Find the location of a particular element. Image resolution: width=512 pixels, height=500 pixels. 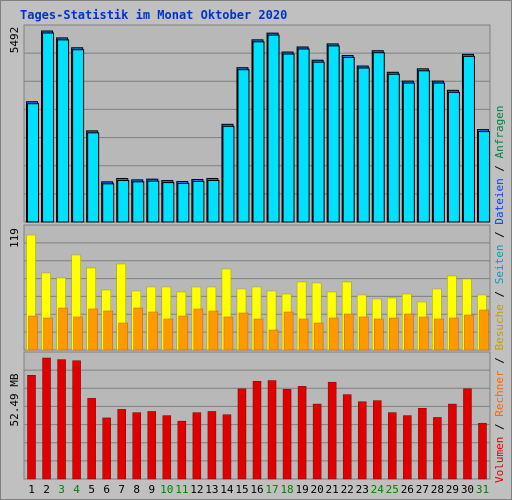

x-tick-label: 8 is located at coordinates (136, 489).